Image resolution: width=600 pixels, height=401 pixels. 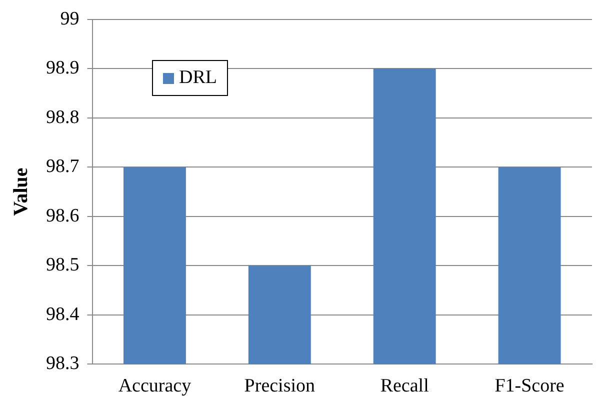 I want to click on y-tick-label: 98.5, so click(x=63, y=265).